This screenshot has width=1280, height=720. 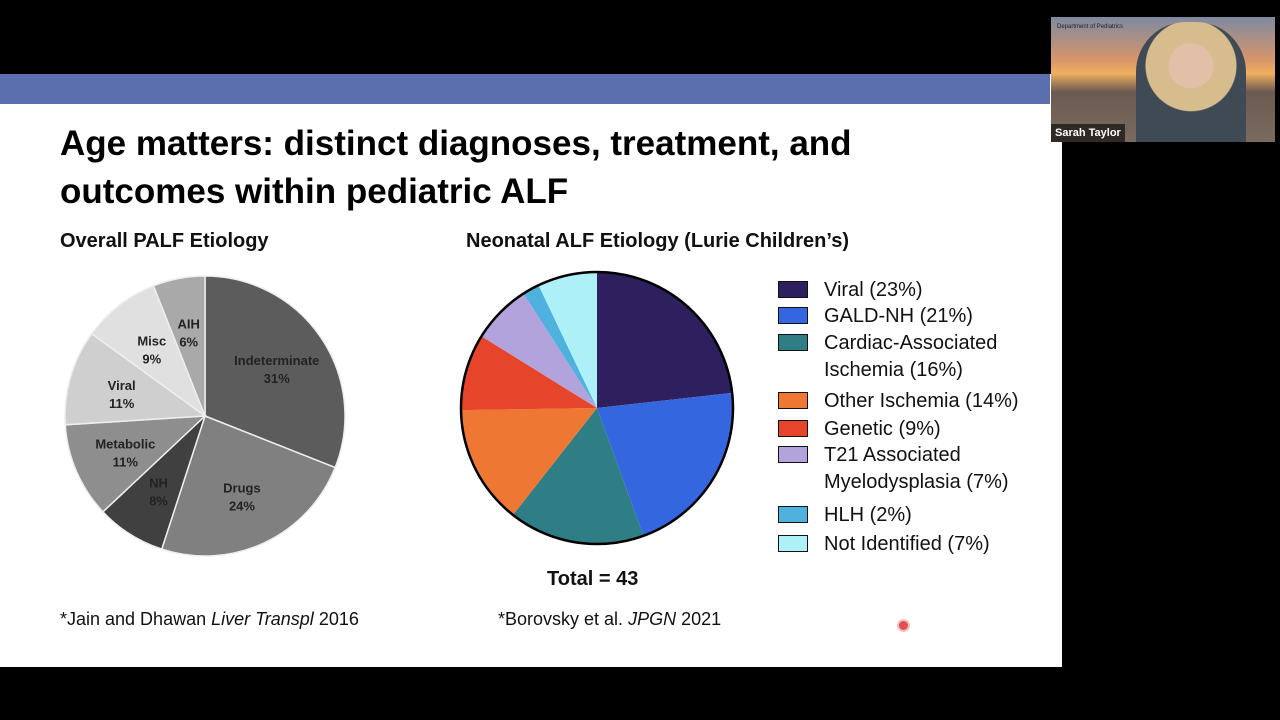 What do you see at coordinates (898, 316) in the screenshot?
I see `legend-label: GALD-NH (21%)` at bounding box center [898, 316].